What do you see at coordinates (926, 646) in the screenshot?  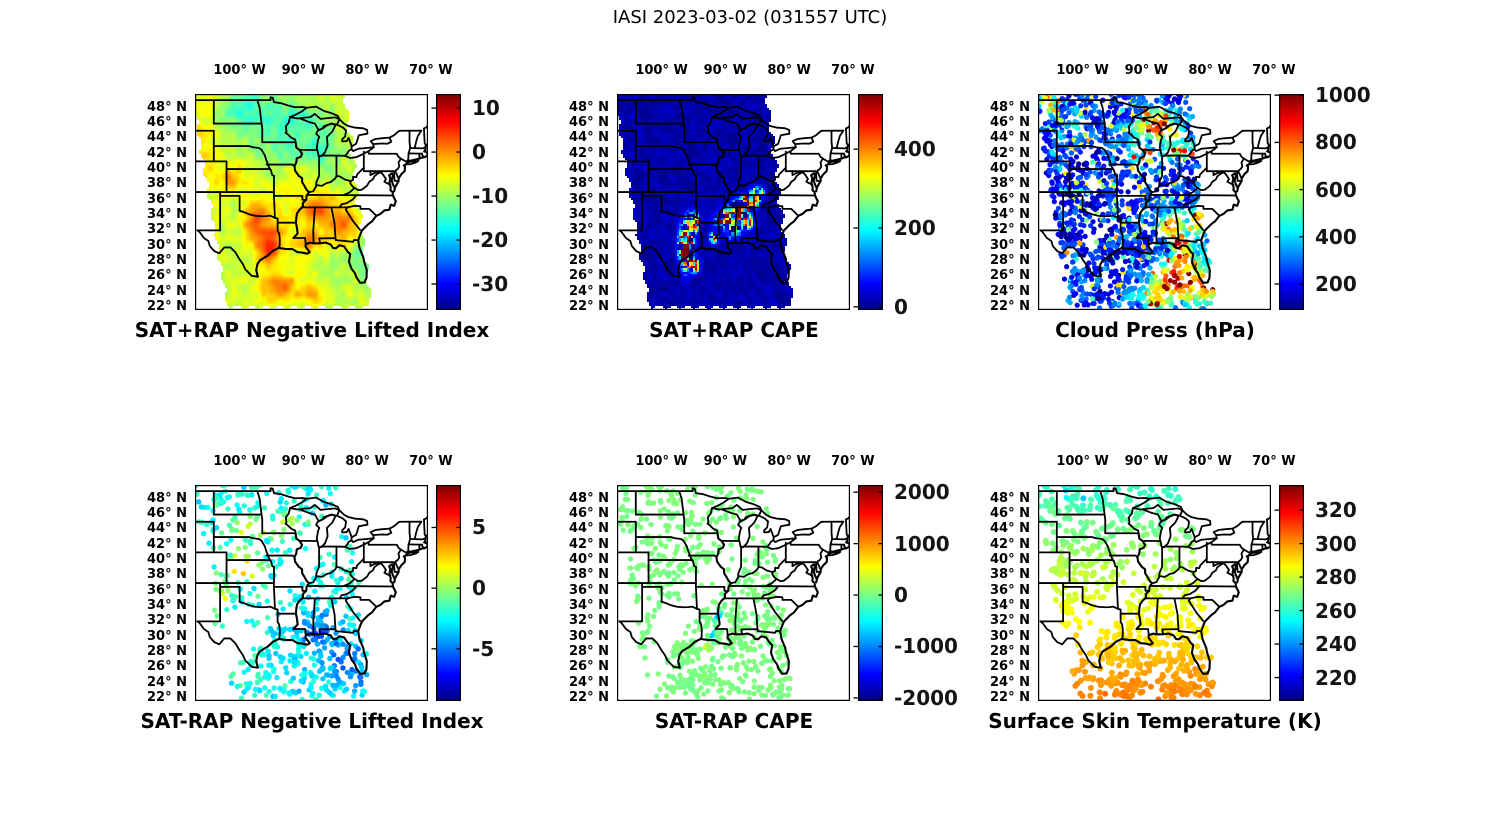 I see `colorbar-tick-label: -1000` at bounding box center [926, 646].